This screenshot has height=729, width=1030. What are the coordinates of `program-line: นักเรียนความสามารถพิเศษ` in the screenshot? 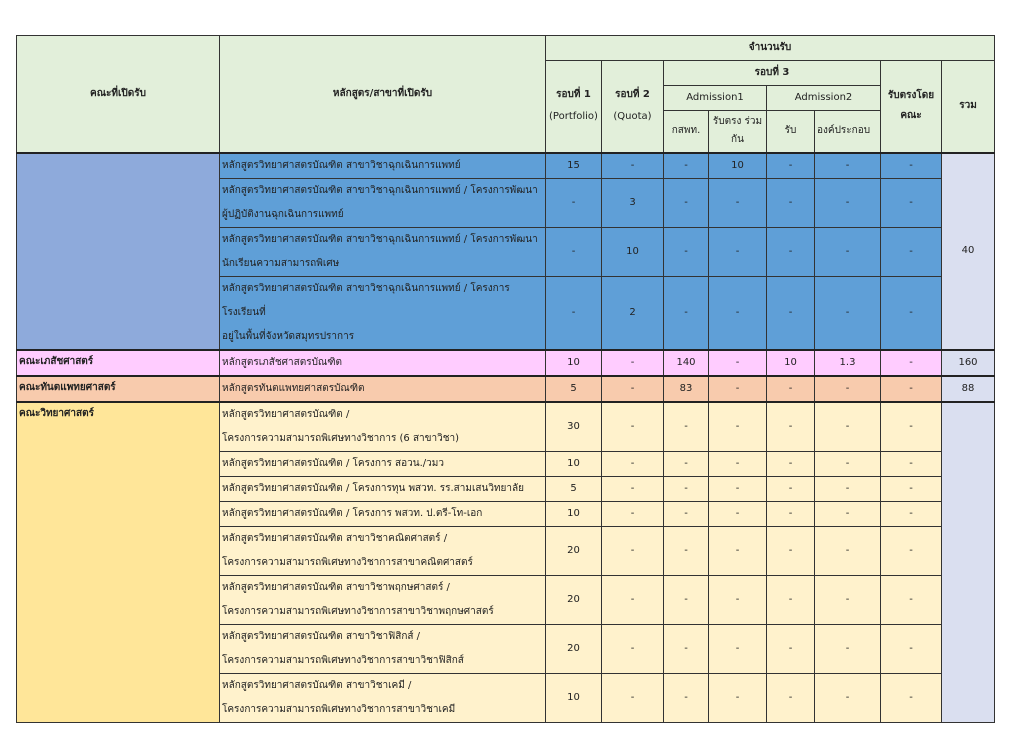 It's located at (281, 263).